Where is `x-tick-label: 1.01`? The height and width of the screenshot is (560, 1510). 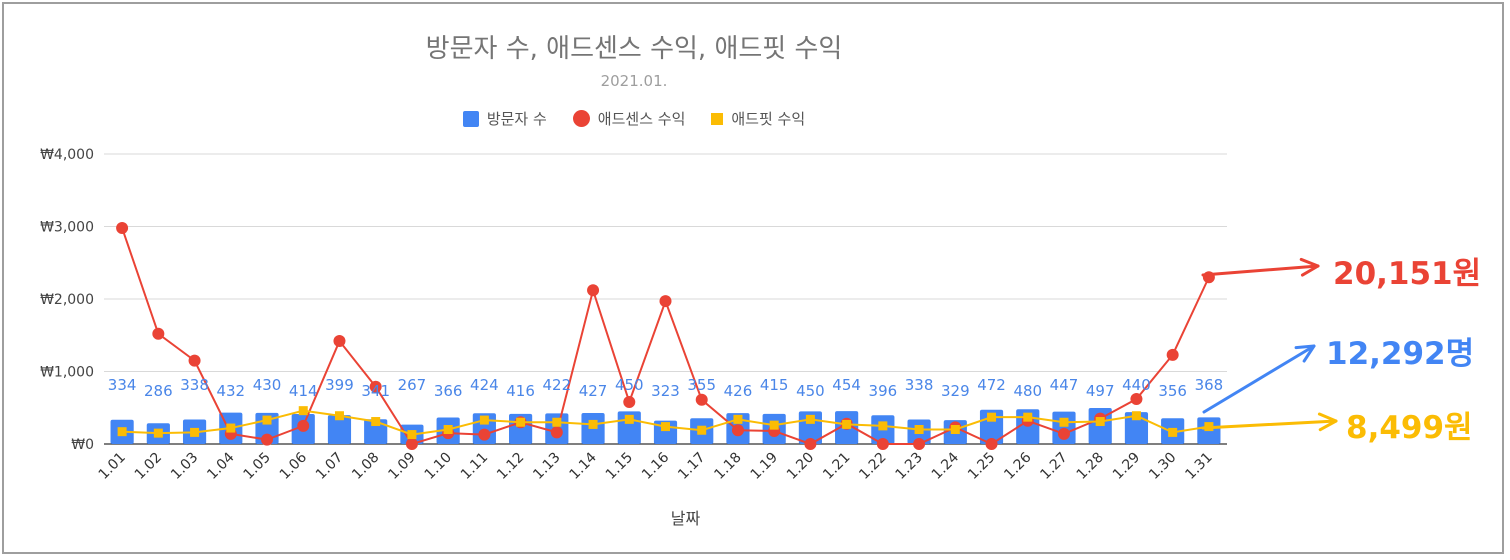
x-tick-label: 1.01 is located at coordinates (112, 466).